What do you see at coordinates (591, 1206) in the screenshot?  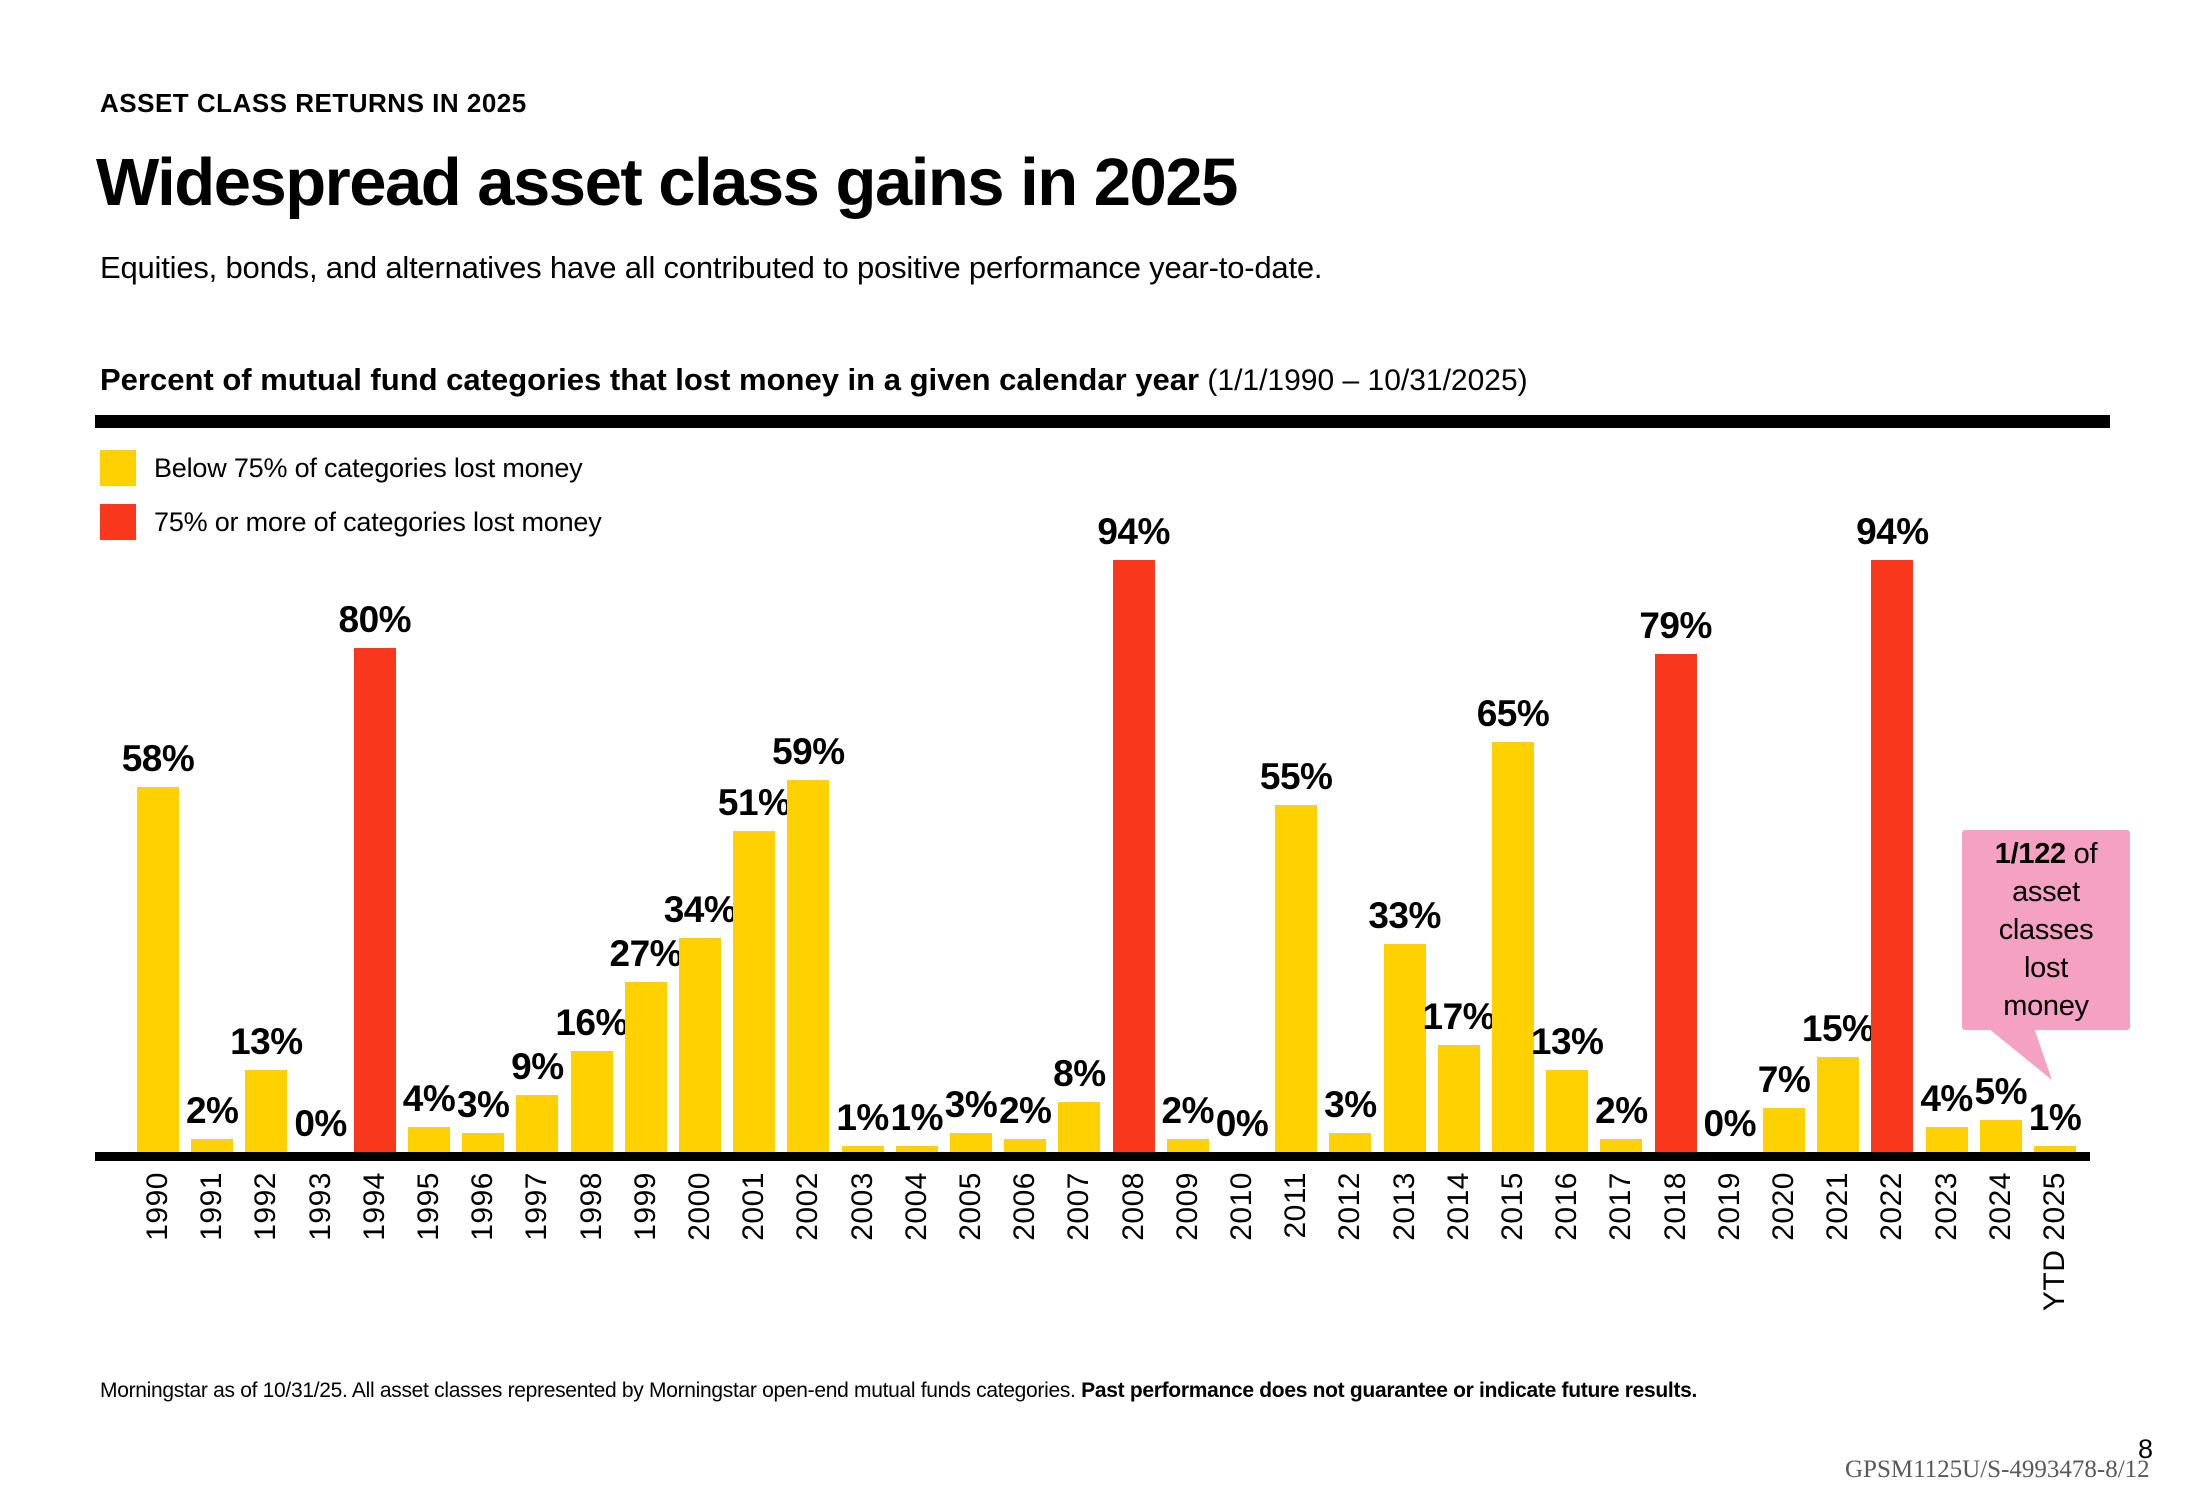 I see `x-axis-label: 1998` at bounding box center [591, 1206].